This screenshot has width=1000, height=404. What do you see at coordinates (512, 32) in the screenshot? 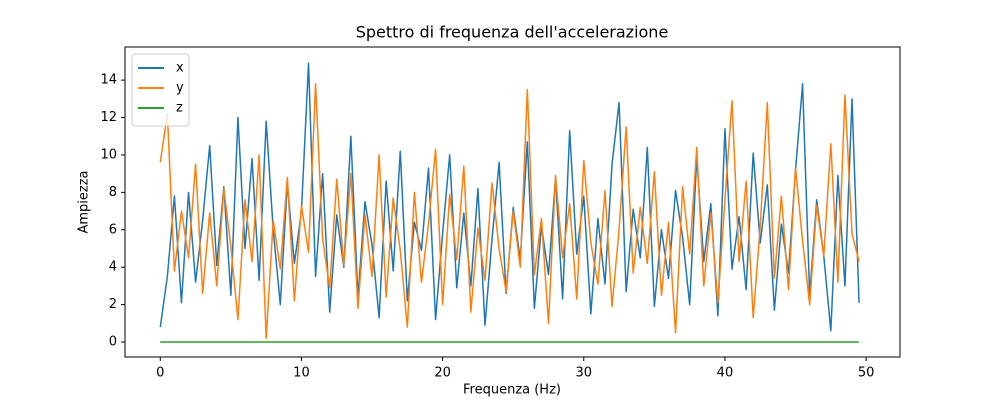
I see `chart-title: Spettro di frequenza dell'accelerazione` at bounding box center [512, 32].